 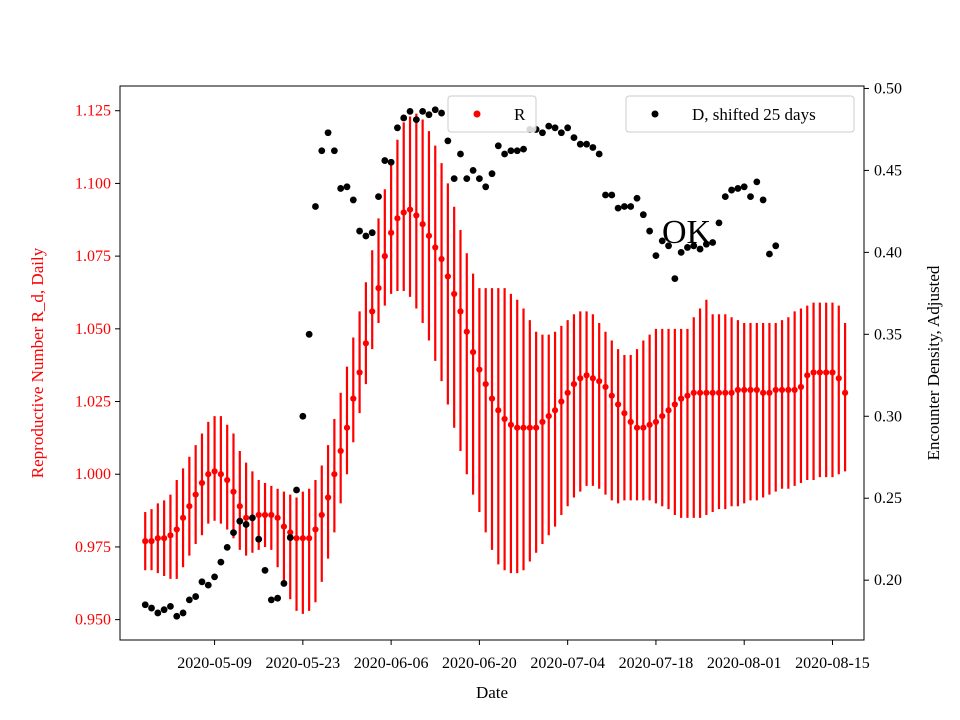 What do you see at coordinates (93, 620) in the screenshot?
I see `y-left-tick-label: 0.950` at bounding box center [93, 620].